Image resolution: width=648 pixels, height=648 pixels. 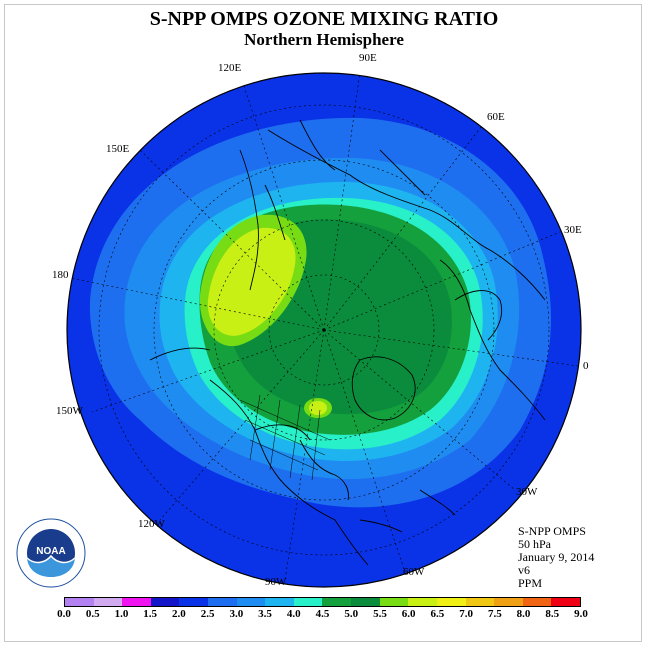 What do you see at coordinates (208, 371) in the screenshot?
I see `meridian-150w` at bounding box center [208, 371].